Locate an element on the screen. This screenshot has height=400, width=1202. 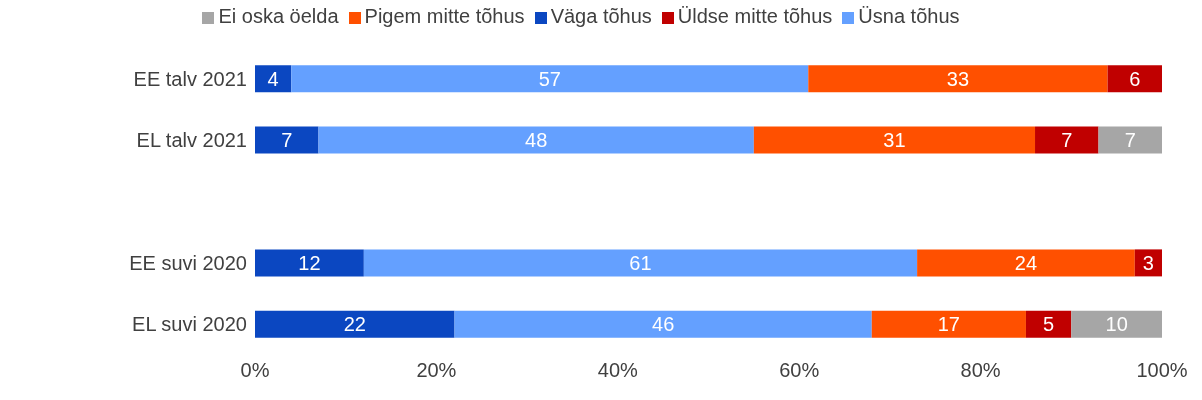
y-tick-label: EL talv 2021 is located at coordinates (191, 140).